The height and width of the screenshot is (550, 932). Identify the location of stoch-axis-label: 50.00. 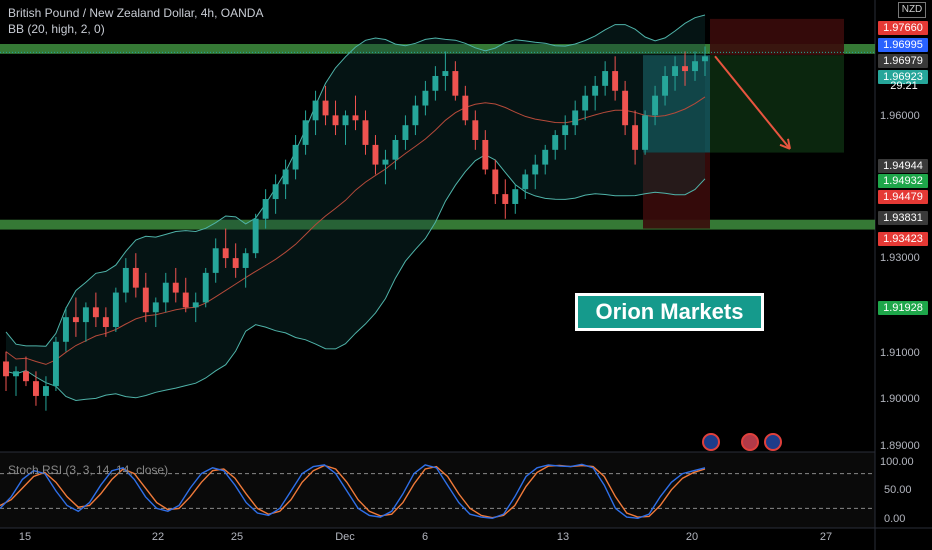
(898, 490).